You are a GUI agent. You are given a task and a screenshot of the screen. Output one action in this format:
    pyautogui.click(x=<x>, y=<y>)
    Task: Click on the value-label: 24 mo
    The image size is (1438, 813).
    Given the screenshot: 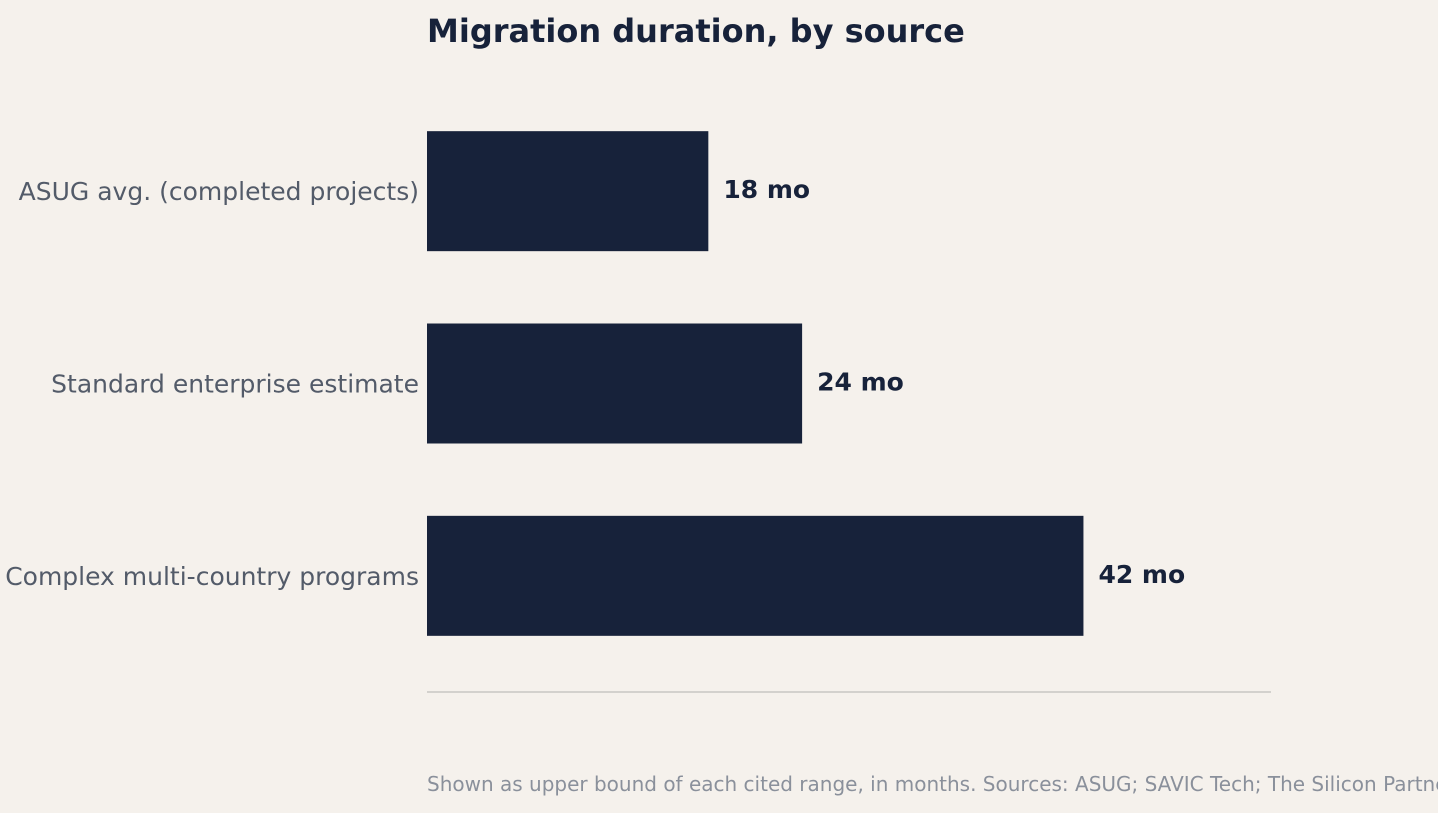 What is the action you would take?
    pyautogui.click(x=860, y=382)
    